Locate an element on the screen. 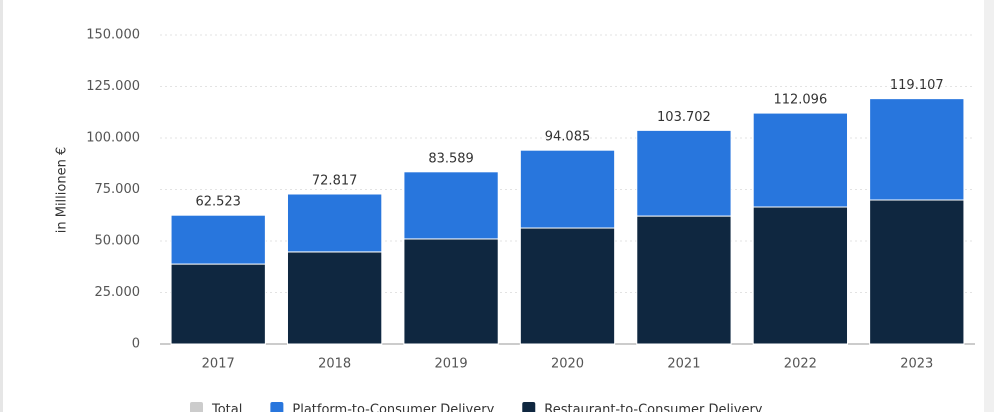  legend-label: Restaurant-to-Consumer Delivery is located at coordinates (653, 407).